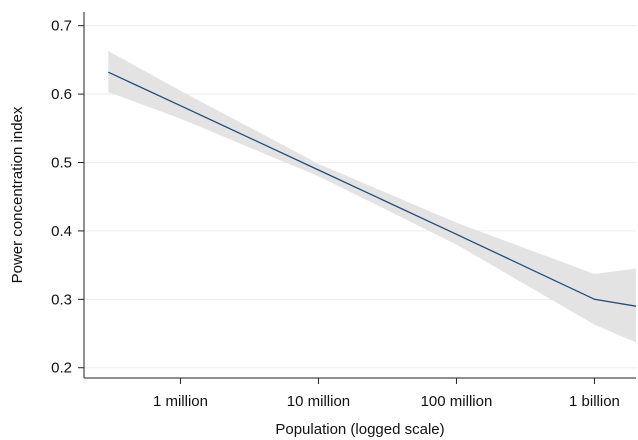 This screenshot has width=638, height=440. I want to click on y-tick-label: 0.5, so click(61, 163).